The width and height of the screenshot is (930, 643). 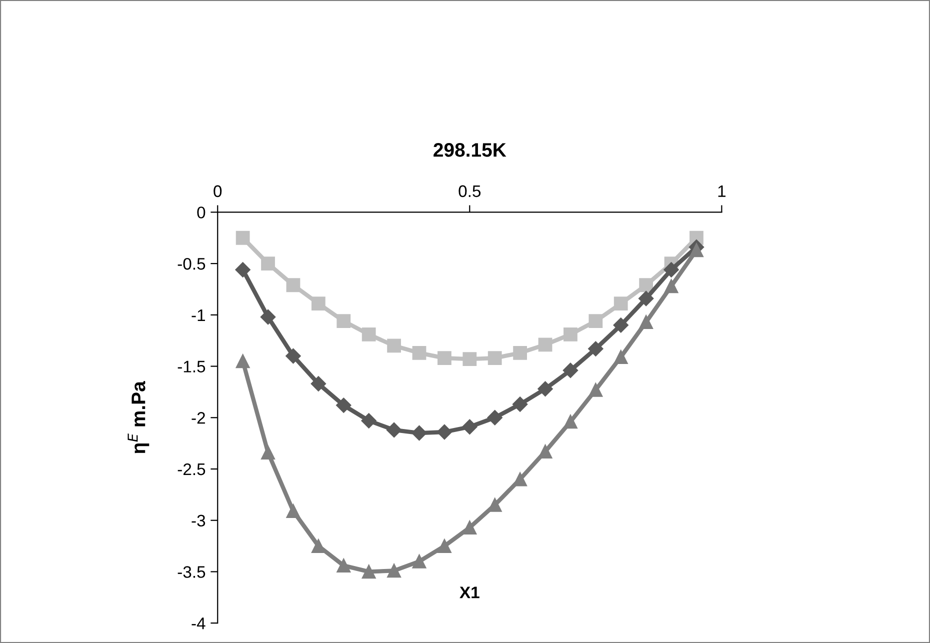 What do you see at coordinates (192, 469) in the screenshot?
I see `y-tick-label: -2.5` at bounding box center [192, 469].